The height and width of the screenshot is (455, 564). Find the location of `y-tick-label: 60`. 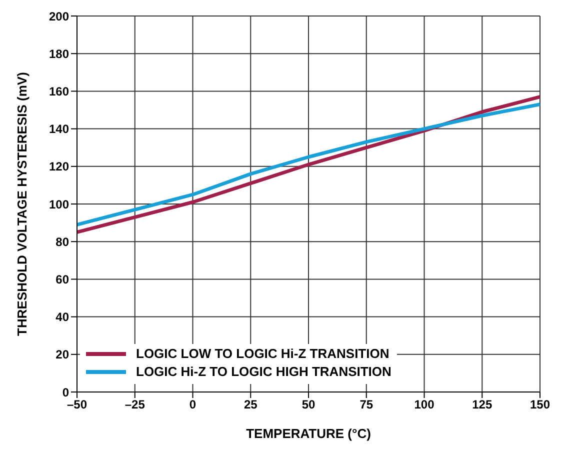

y-tick-label: 60 is located at coordinates (63, 279).